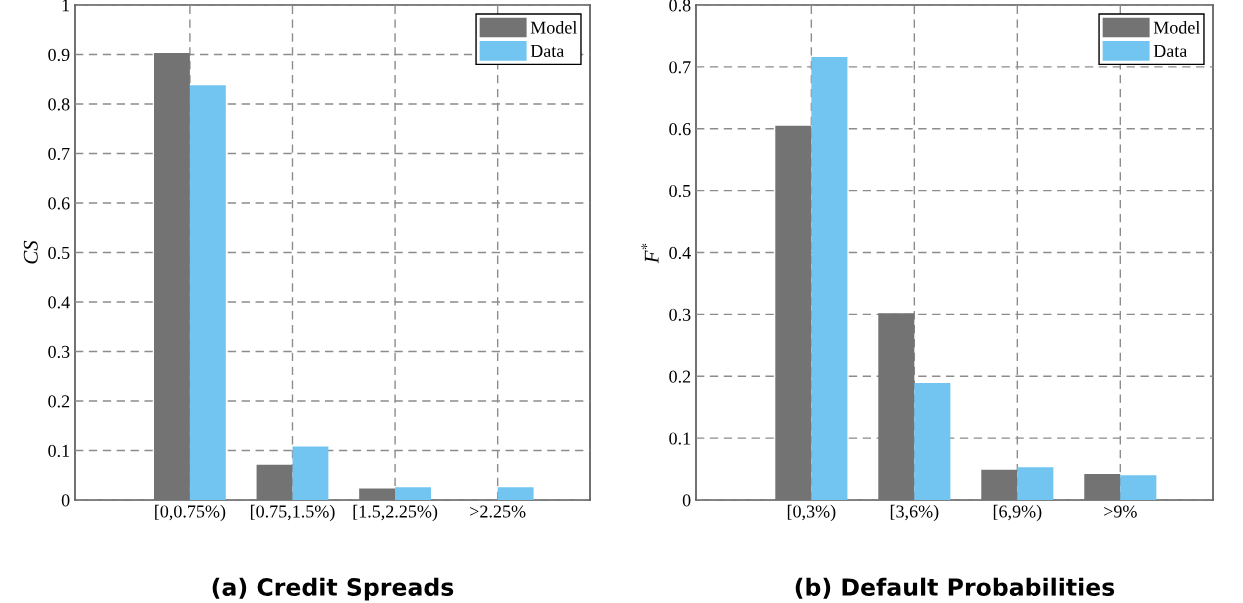 This screenshot has height=603, width=1243. I want to click on x-tick-label: >2.25%, so click(498, 511).